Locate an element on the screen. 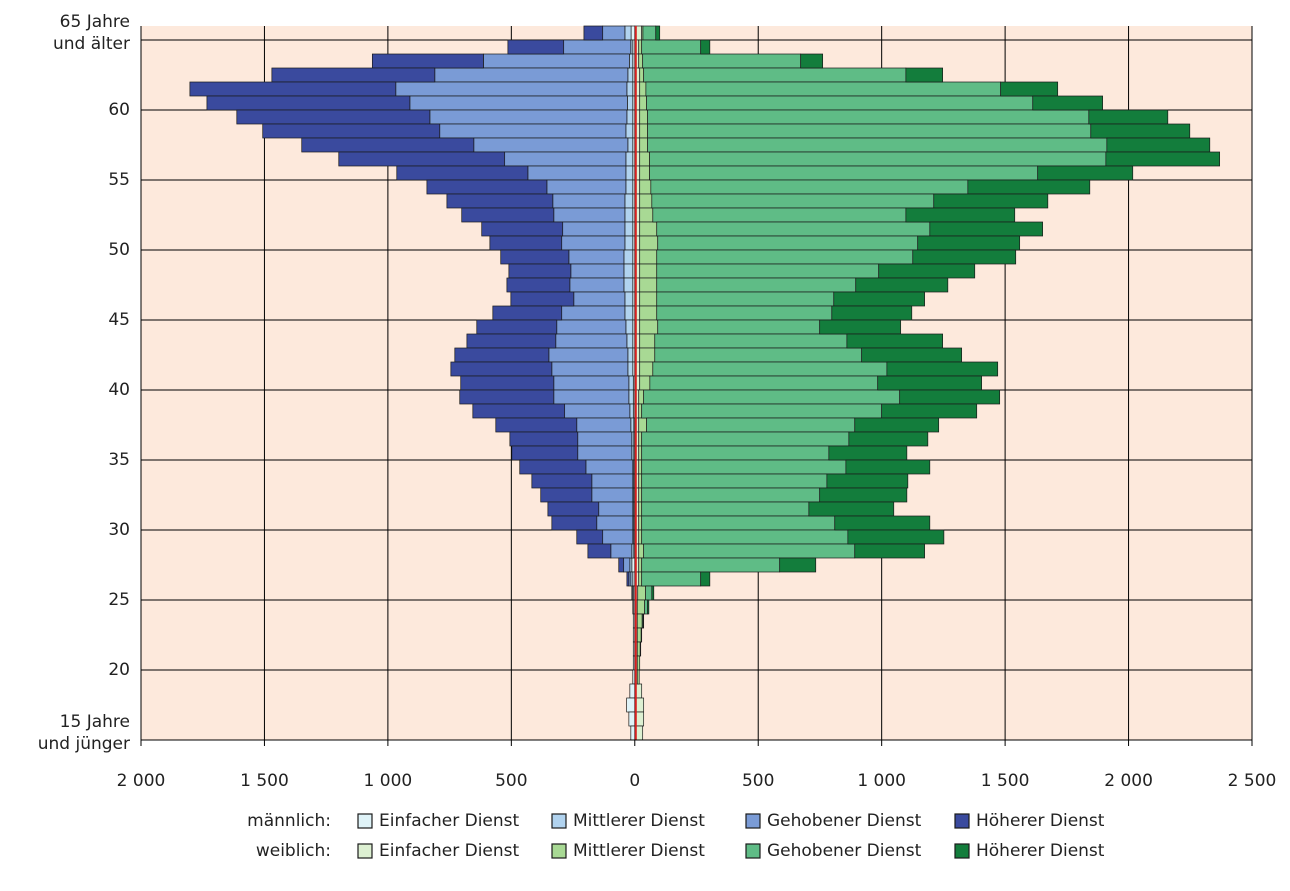 The image size is (1290, 891). legend-label: Gehobener Dienst is located at coordinates (844, 851).